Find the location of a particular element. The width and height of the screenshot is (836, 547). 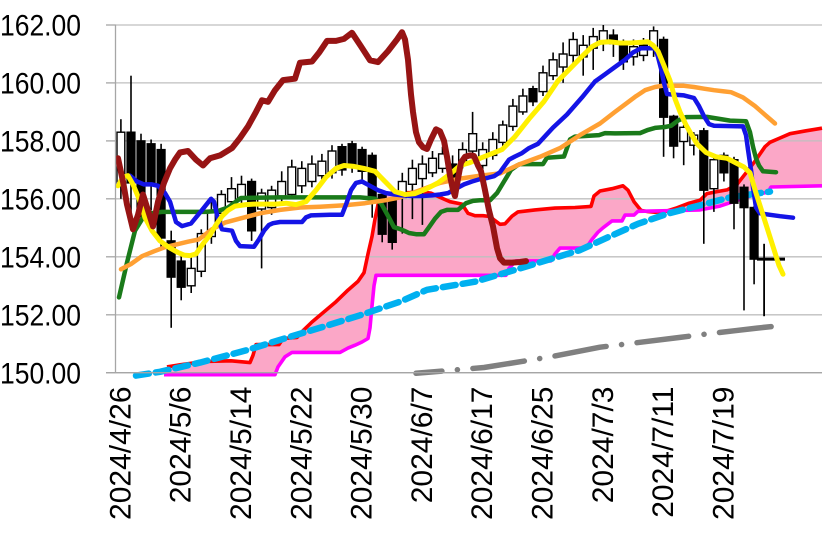

svg-text: 2024/5/30 is located at coordinates (362, 453).